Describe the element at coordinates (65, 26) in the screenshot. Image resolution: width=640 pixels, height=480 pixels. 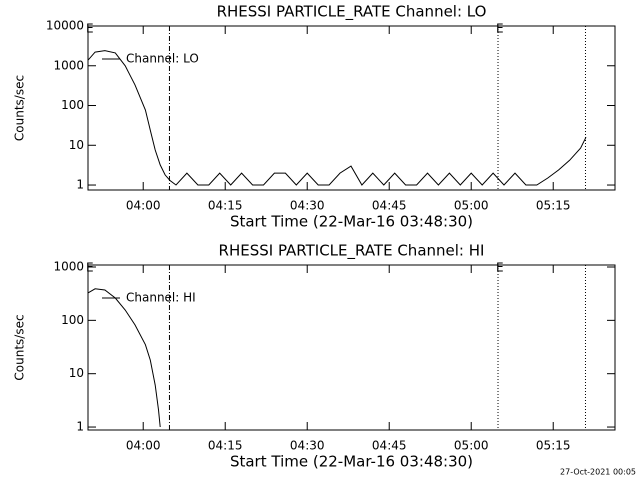
I see `y-tick-label: 10000` at that location.